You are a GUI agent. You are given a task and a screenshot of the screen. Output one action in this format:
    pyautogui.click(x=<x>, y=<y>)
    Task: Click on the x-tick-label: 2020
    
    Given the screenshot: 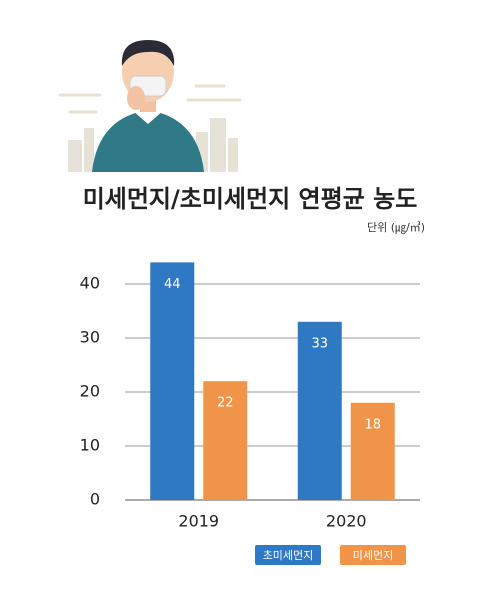 What is the action you would take?
    pyautogui.click(x=346, y=521)
    